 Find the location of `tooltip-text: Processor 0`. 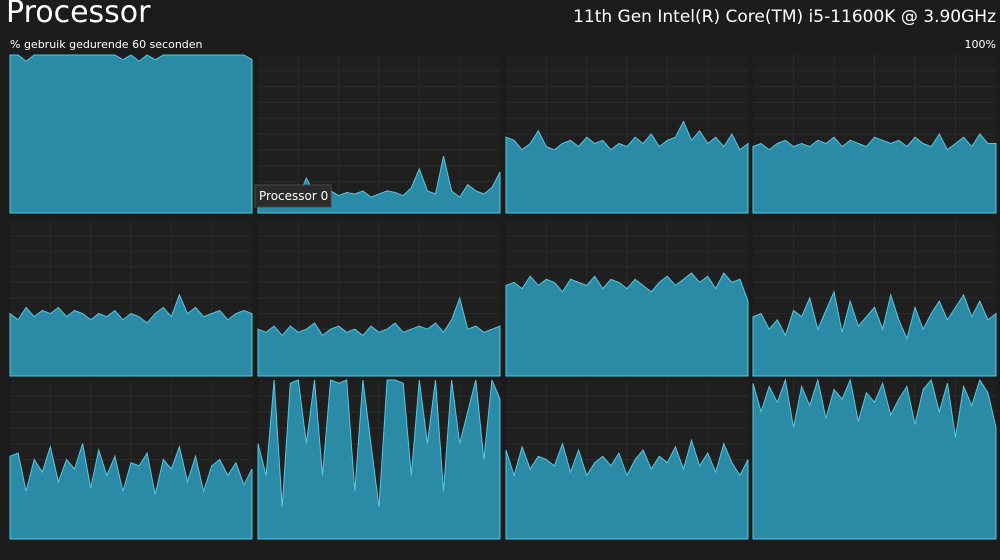

tooltip-text: Processor 0 is located at coordinates (293, 196).